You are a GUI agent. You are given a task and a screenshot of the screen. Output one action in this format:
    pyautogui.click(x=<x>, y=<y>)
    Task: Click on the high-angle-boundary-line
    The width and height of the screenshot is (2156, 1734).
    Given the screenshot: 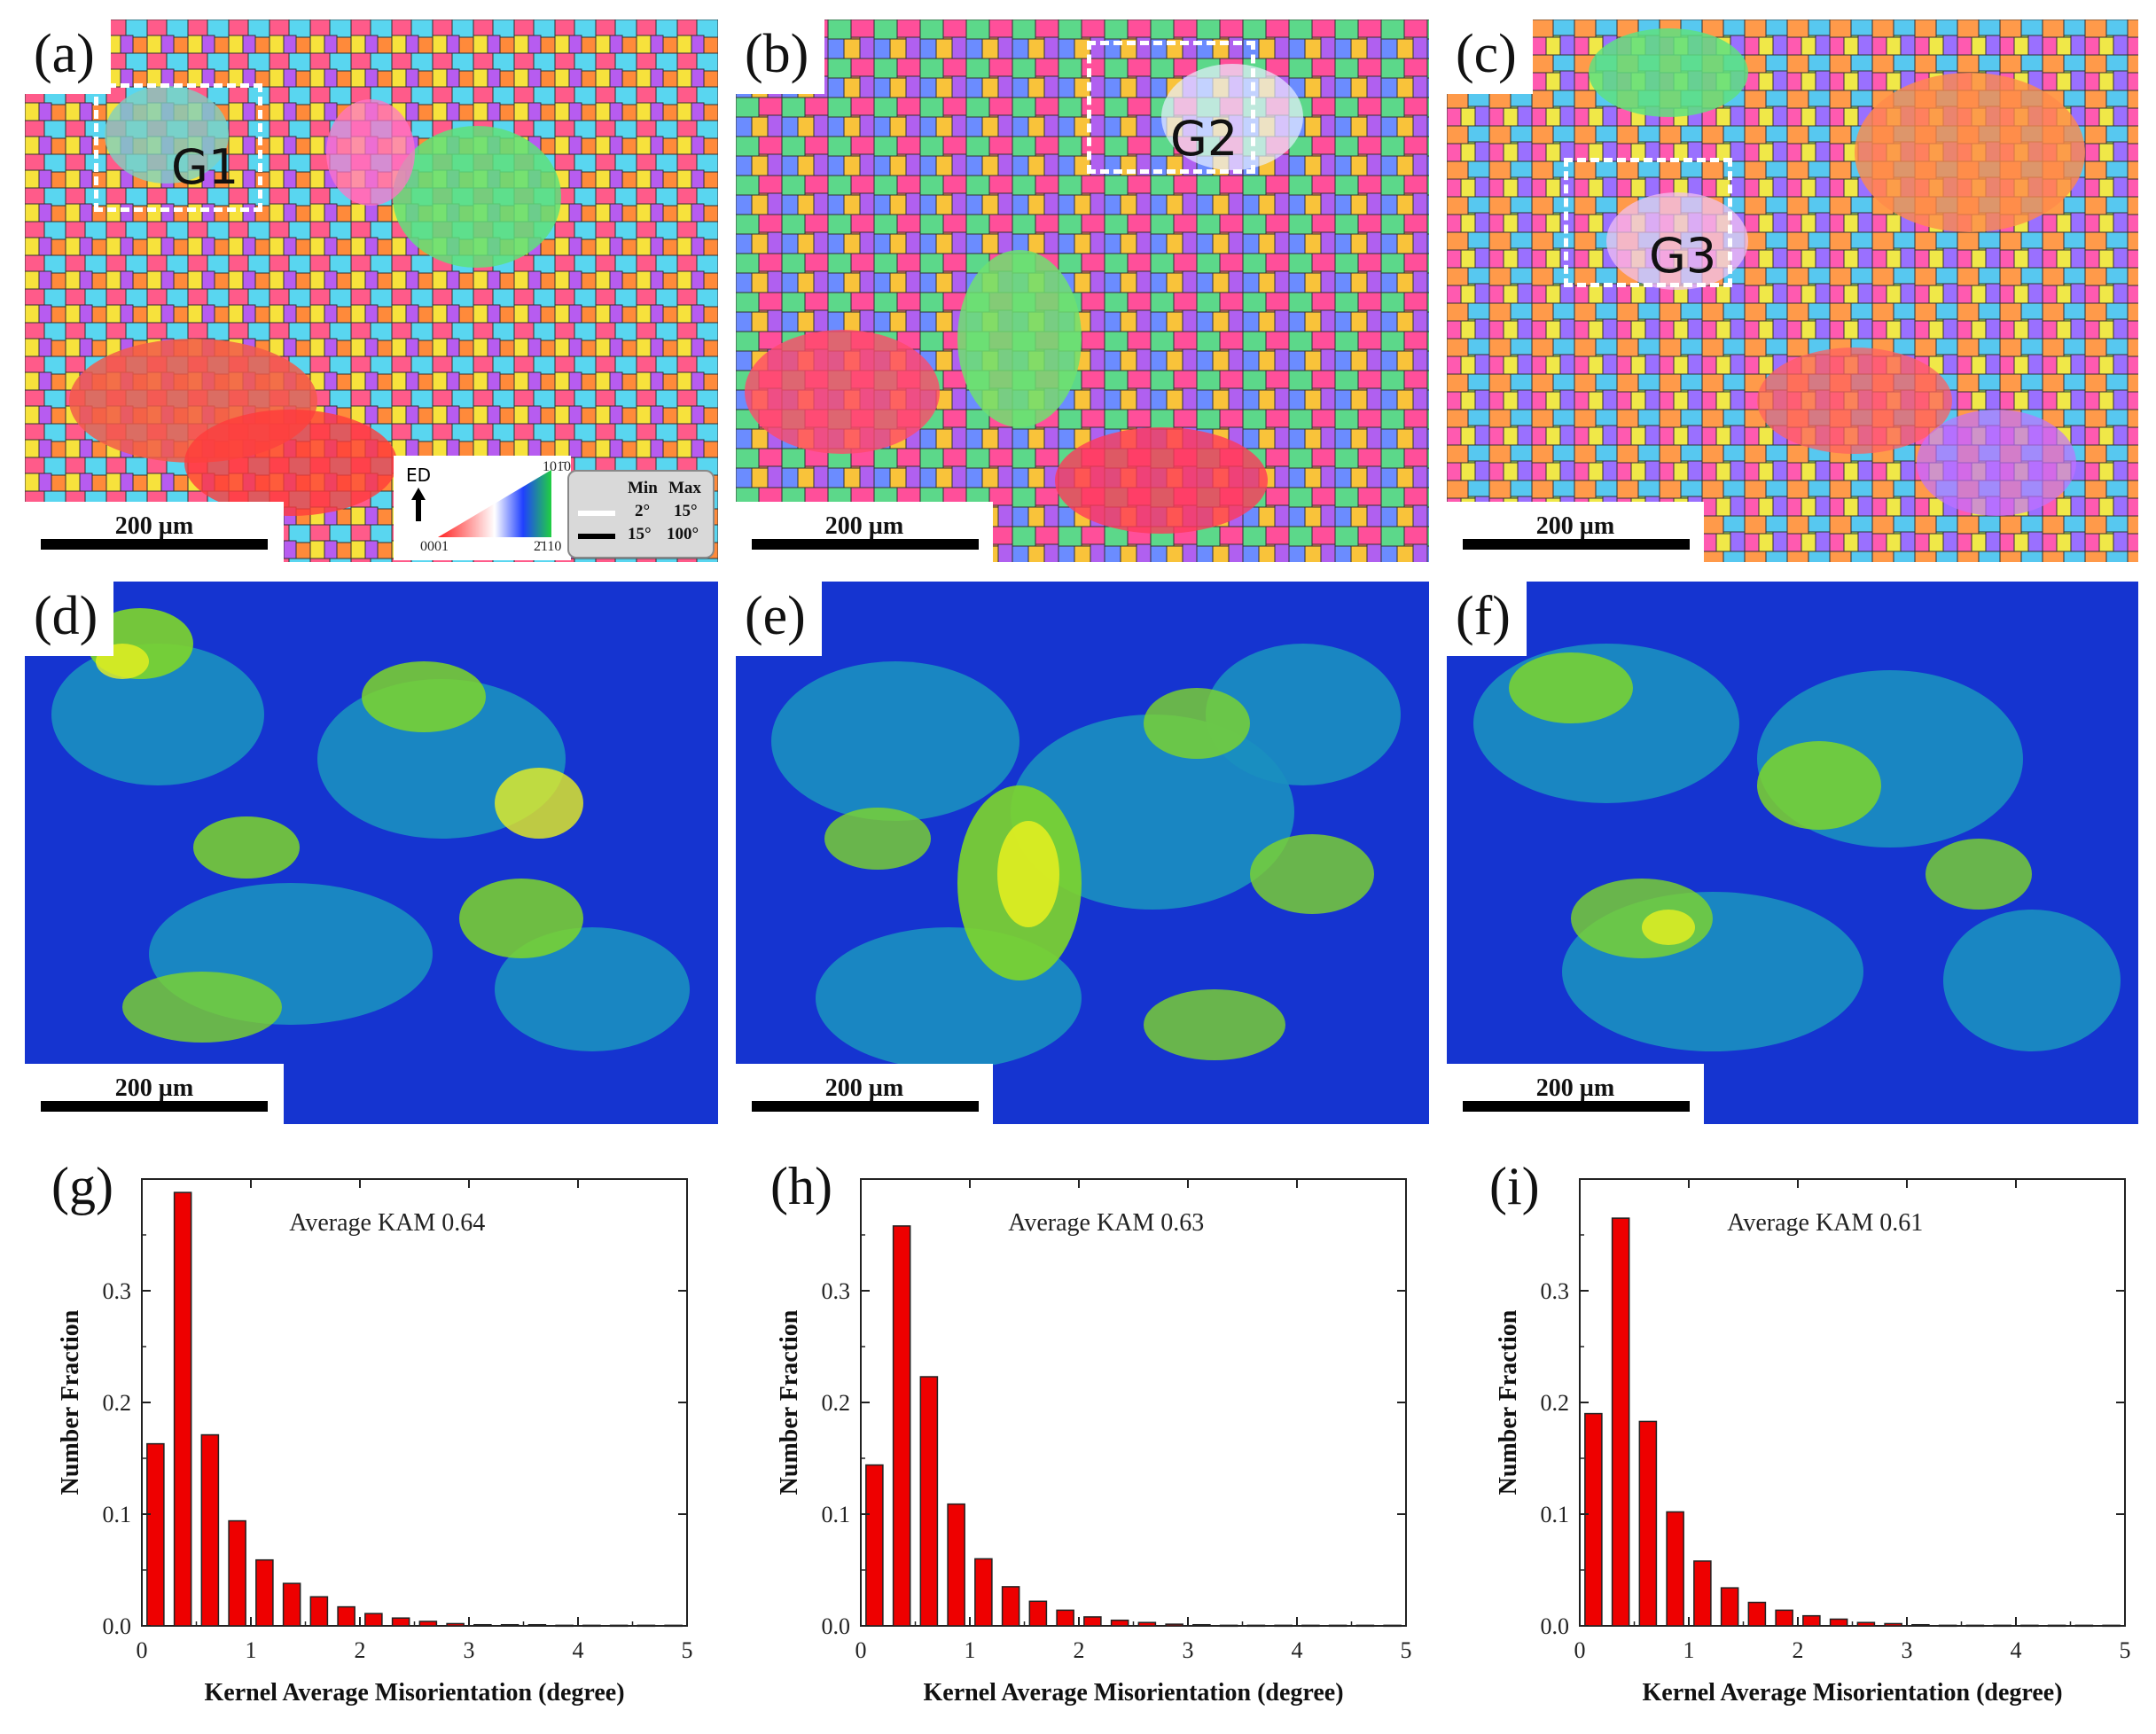 What is the action you would take?
    pyautogui.click(x=596, y=536)
    